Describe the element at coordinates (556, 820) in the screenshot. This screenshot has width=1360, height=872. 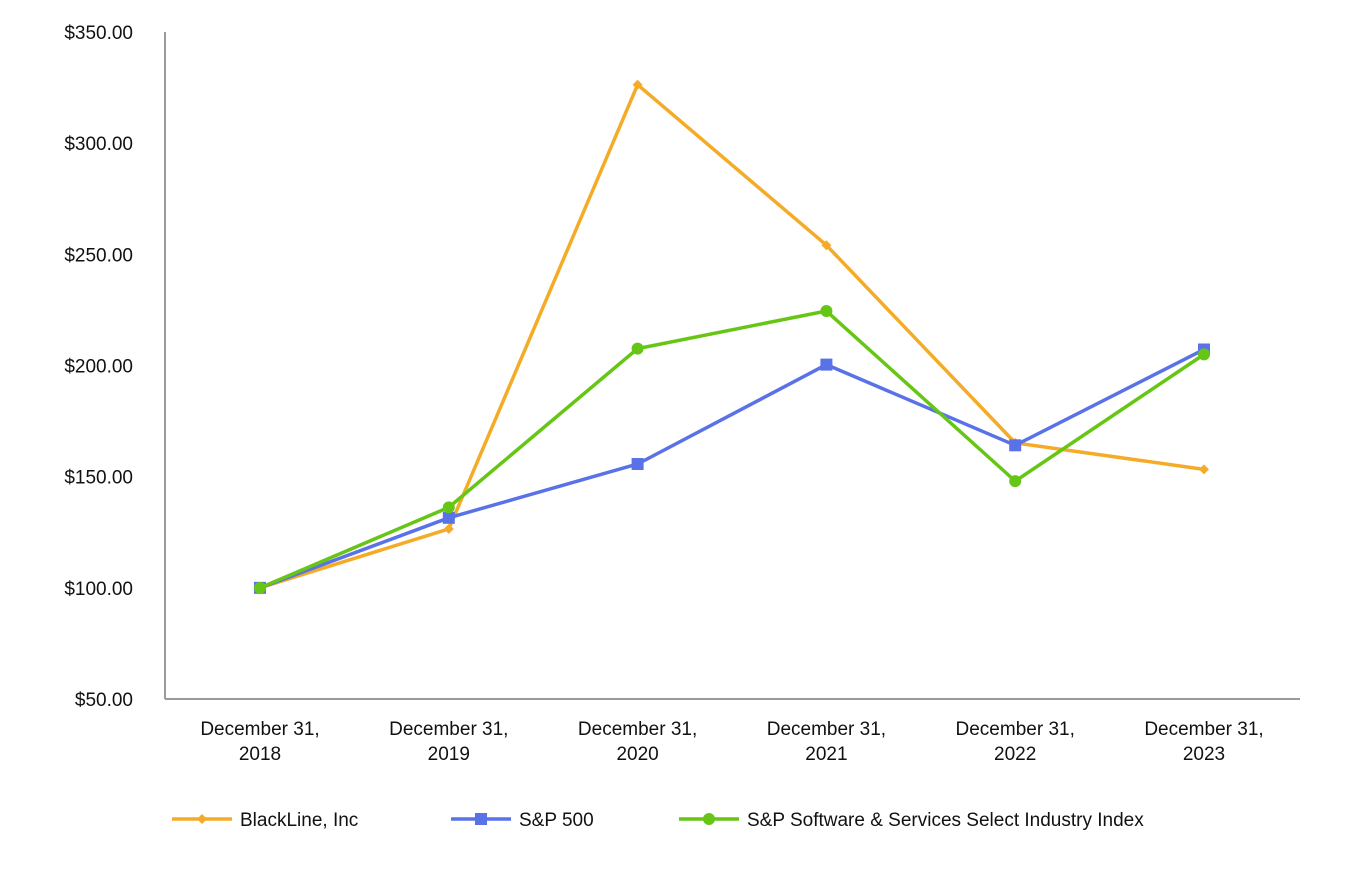
I see `legend-label: S&P 500` at that location.